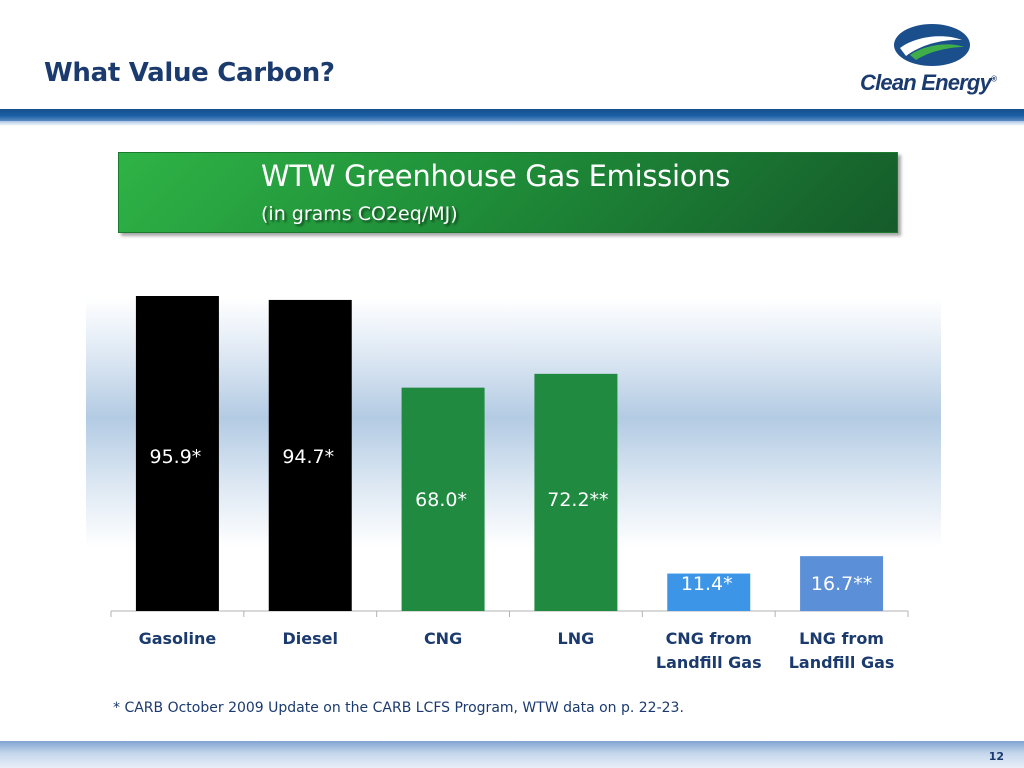 This screenshot has height=768, width=1024. Describe the element at coordinates (189, 73) in the screenshot. I see `slide-title: What Value Carbon?` at that location.